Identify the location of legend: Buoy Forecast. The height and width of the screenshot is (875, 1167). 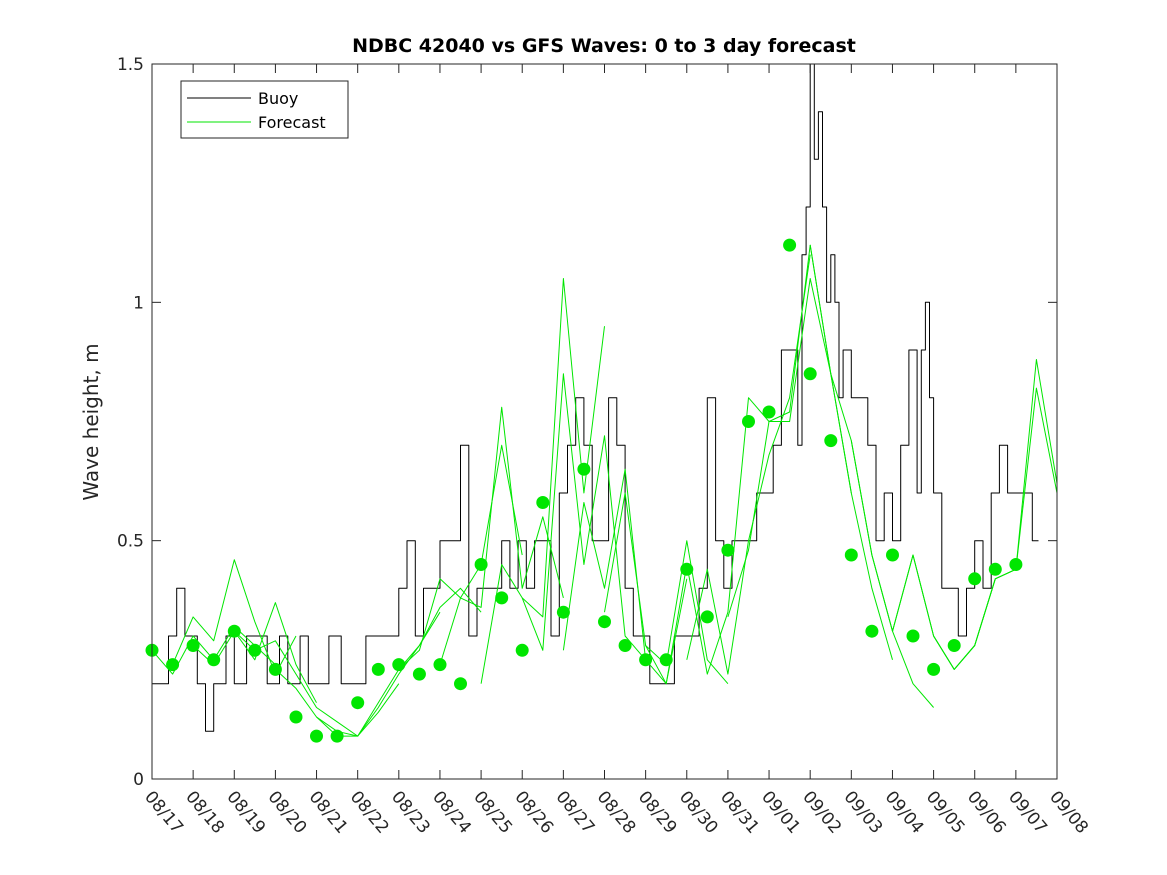
(264, 109).